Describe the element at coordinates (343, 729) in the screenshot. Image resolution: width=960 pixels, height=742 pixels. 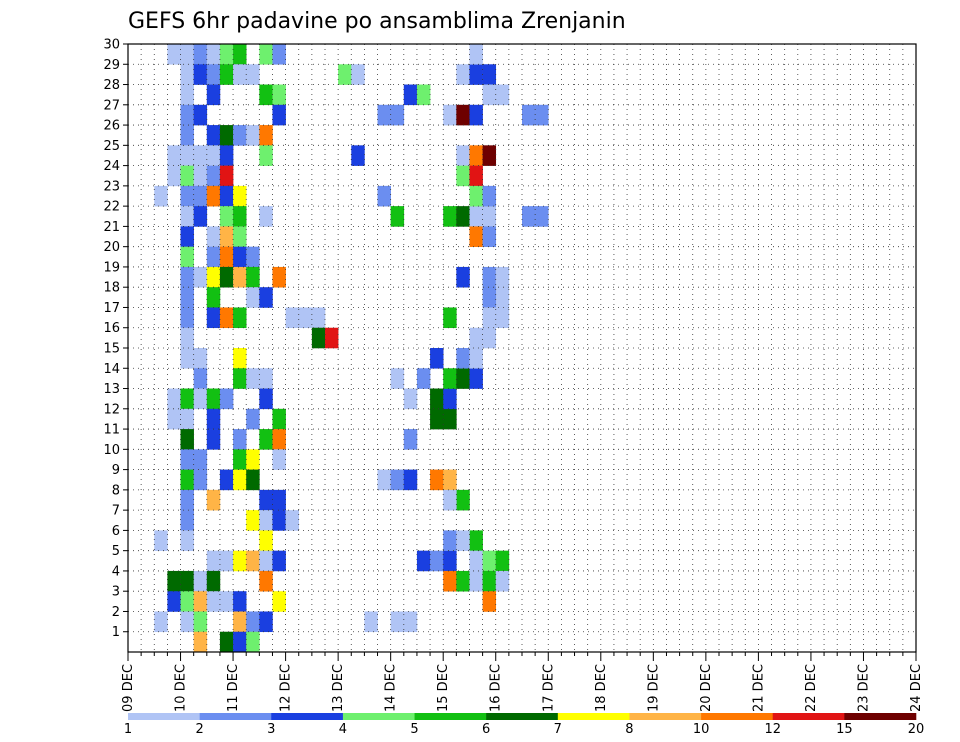
I see `colorbar-label: 4` at that location.